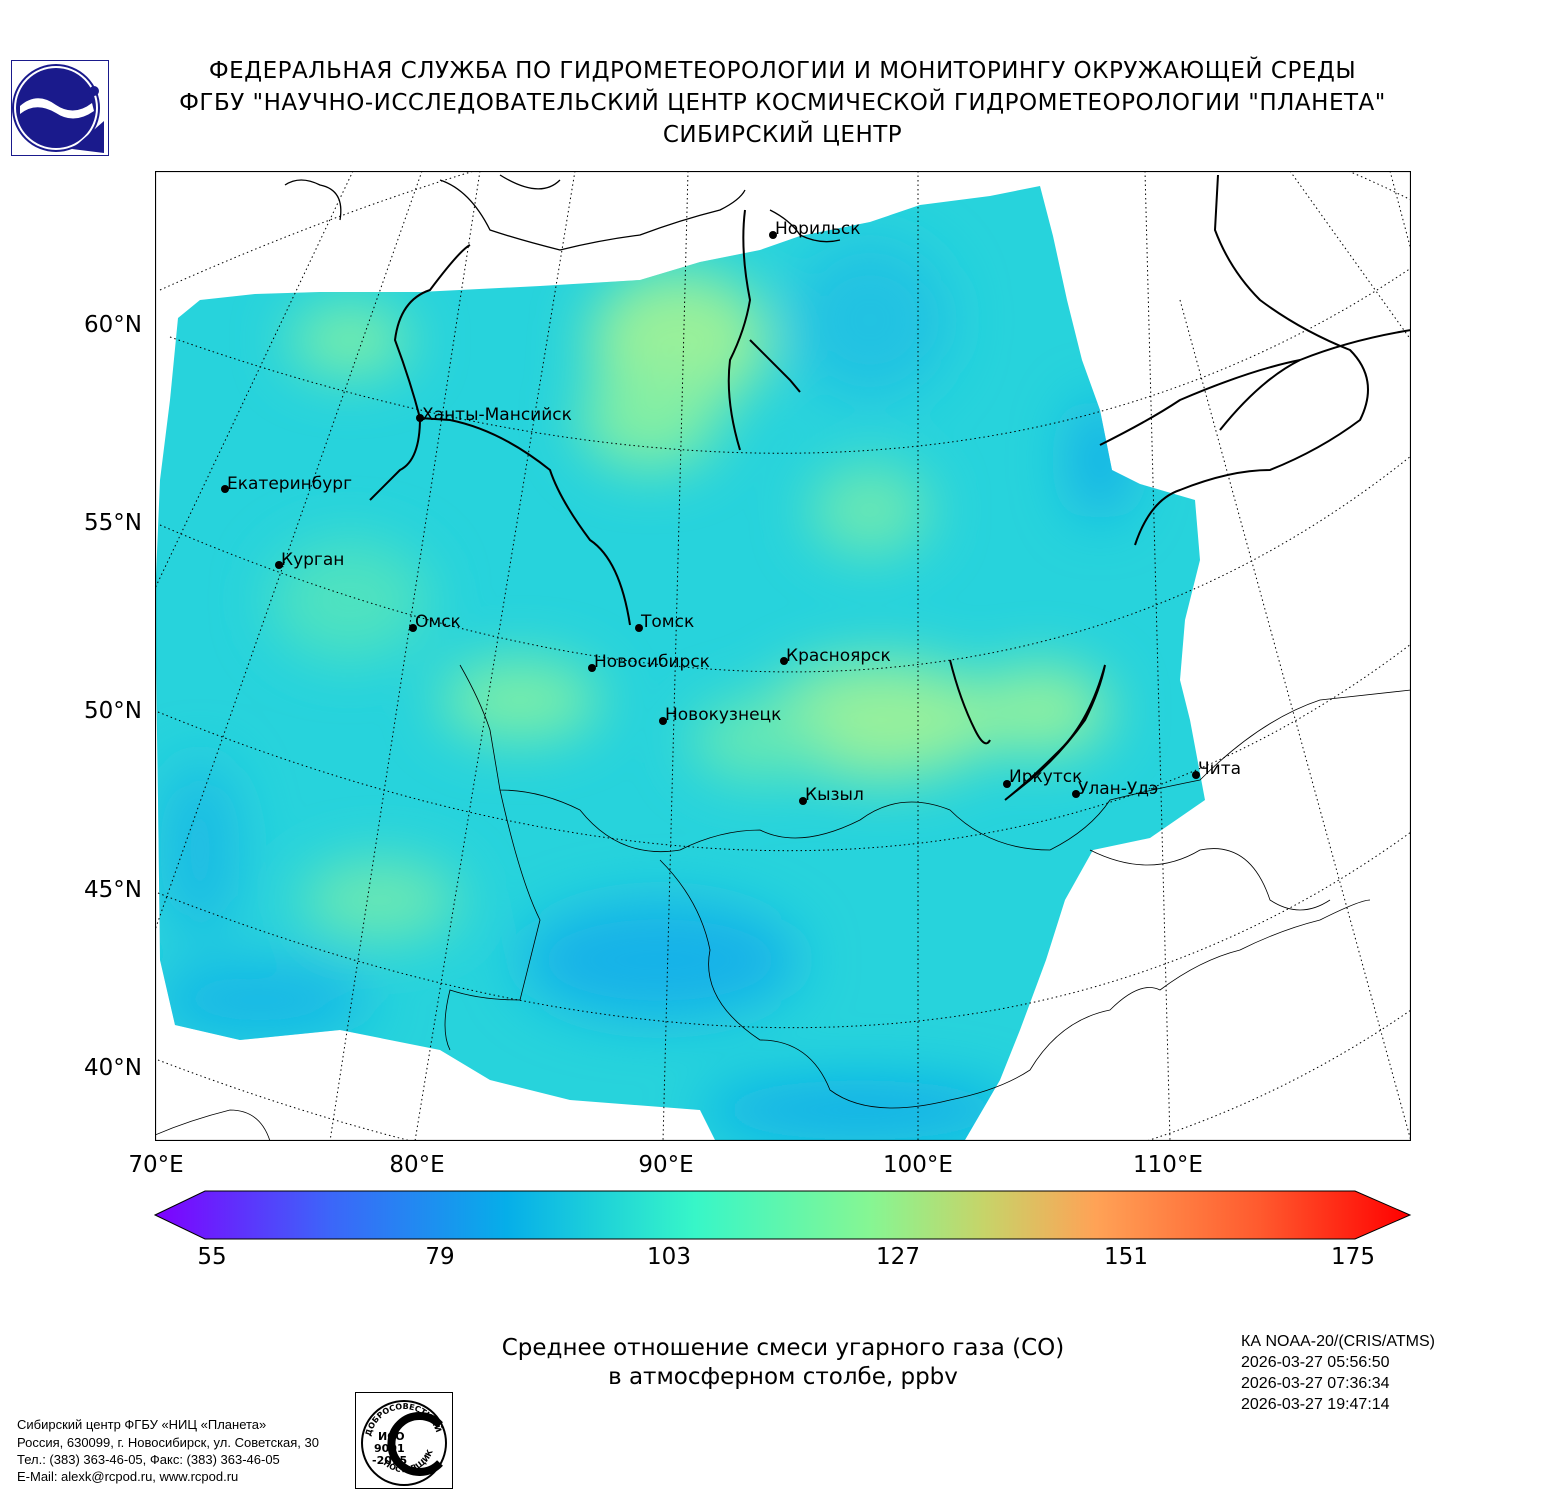 The width and height of the screenshot is (1550, 1500). What do you see at coordinates (440, 1257) in the screenshot?
I see `colorbar-tick-79: 79` at bounding box center [440, 1257].